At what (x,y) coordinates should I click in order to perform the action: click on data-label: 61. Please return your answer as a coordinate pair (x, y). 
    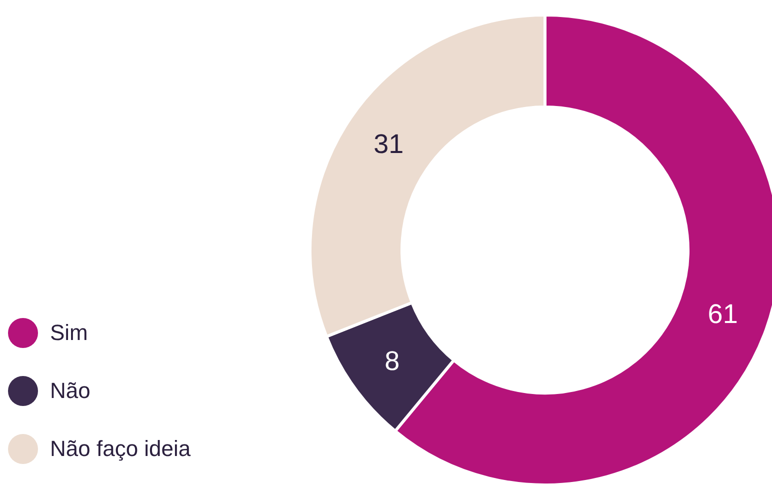
    Looking at the image, I should click on (723, 314).